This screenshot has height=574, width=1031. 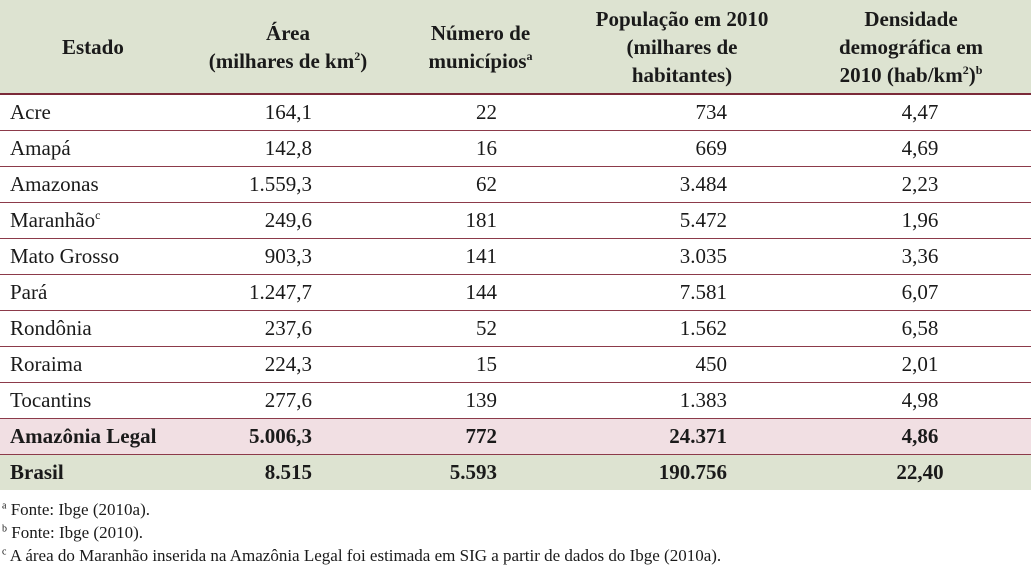 I want to click on header-pop-line1: População em 2010, so click(x=682, y=18).